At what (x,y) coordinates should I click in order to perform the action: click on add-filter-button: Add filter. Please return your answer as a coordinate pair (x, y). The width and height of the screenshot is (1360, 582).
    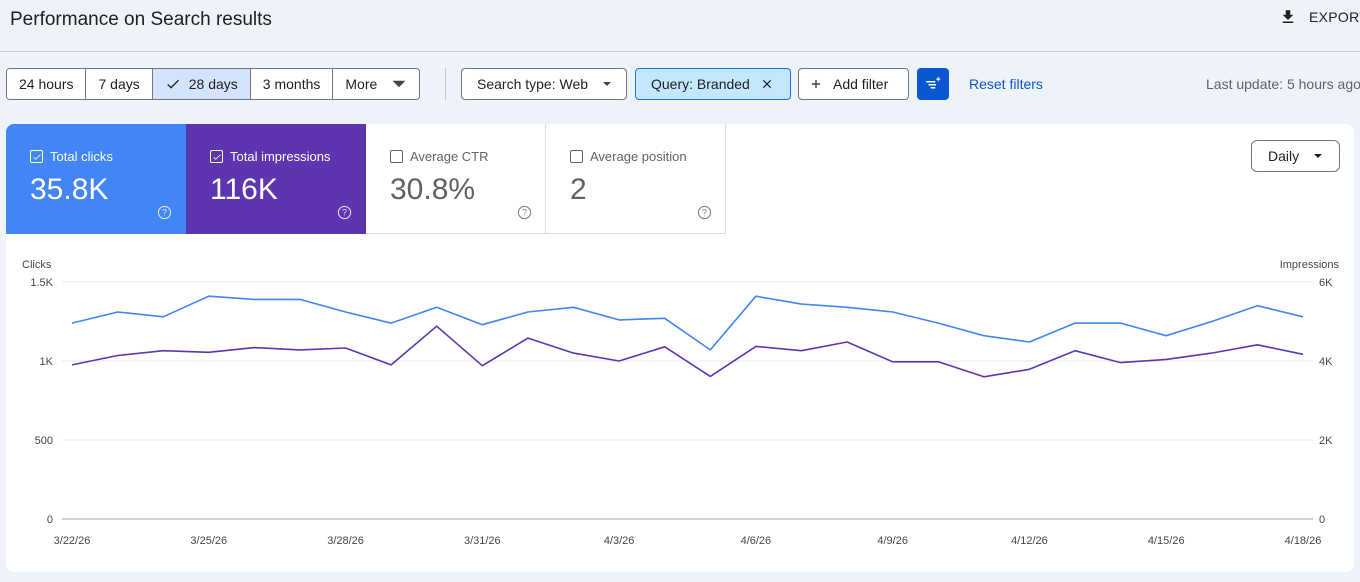
    Looking at the image, I should click on (853, 84).